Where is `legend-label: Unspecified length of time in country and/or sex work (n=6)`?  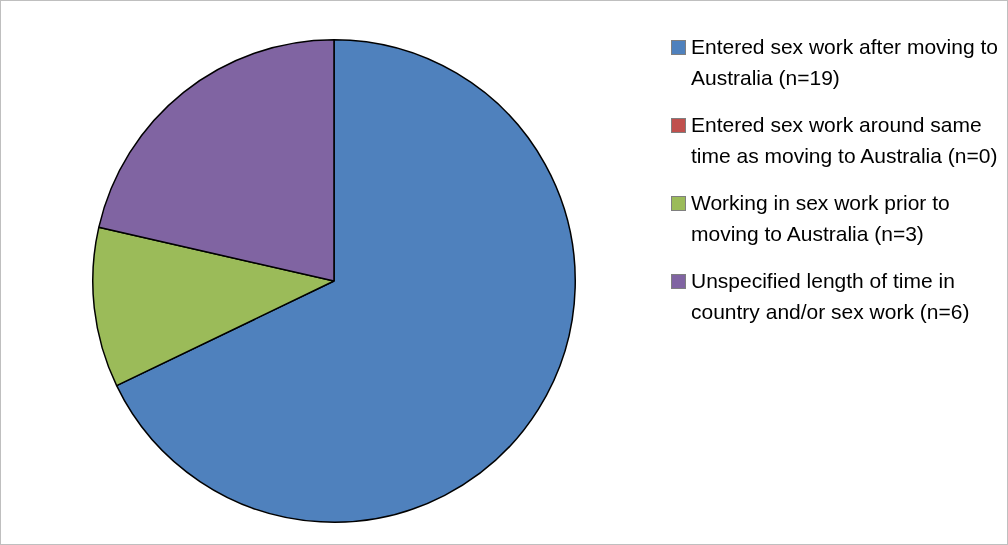
legend-label: Unspecified length of time in country and/or sex work (n=6) is located at coordinates (831, 296).